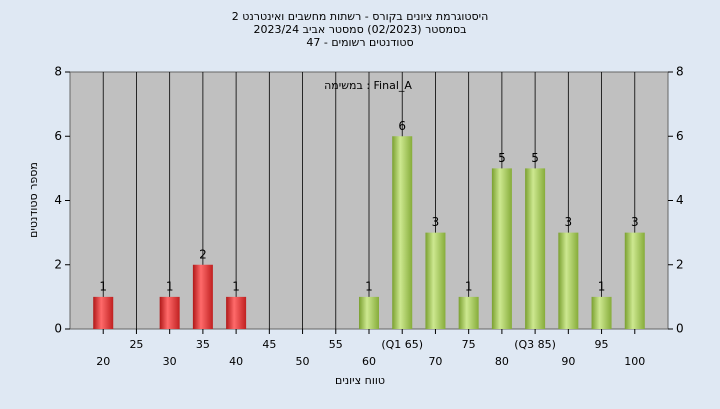  Describe the element at coordinates (58, 200) in the screenshot. I see `y-tick-label: 4` at that location.